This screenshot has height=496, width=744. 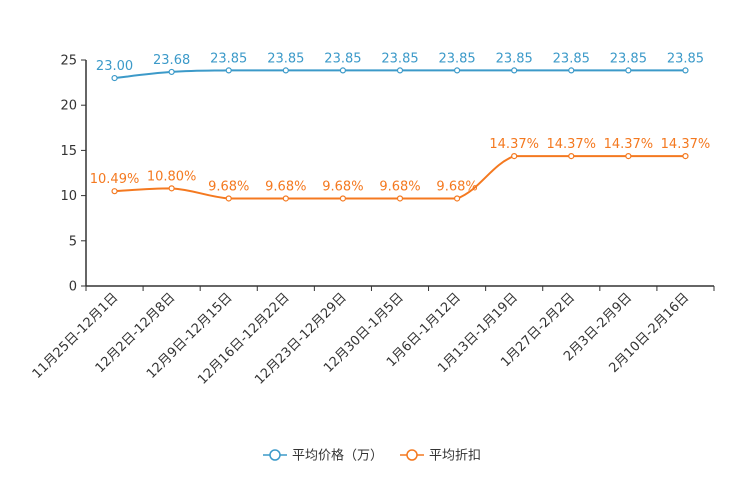 I want to click on y-tick-label: 15, so click(x=68, y=151).